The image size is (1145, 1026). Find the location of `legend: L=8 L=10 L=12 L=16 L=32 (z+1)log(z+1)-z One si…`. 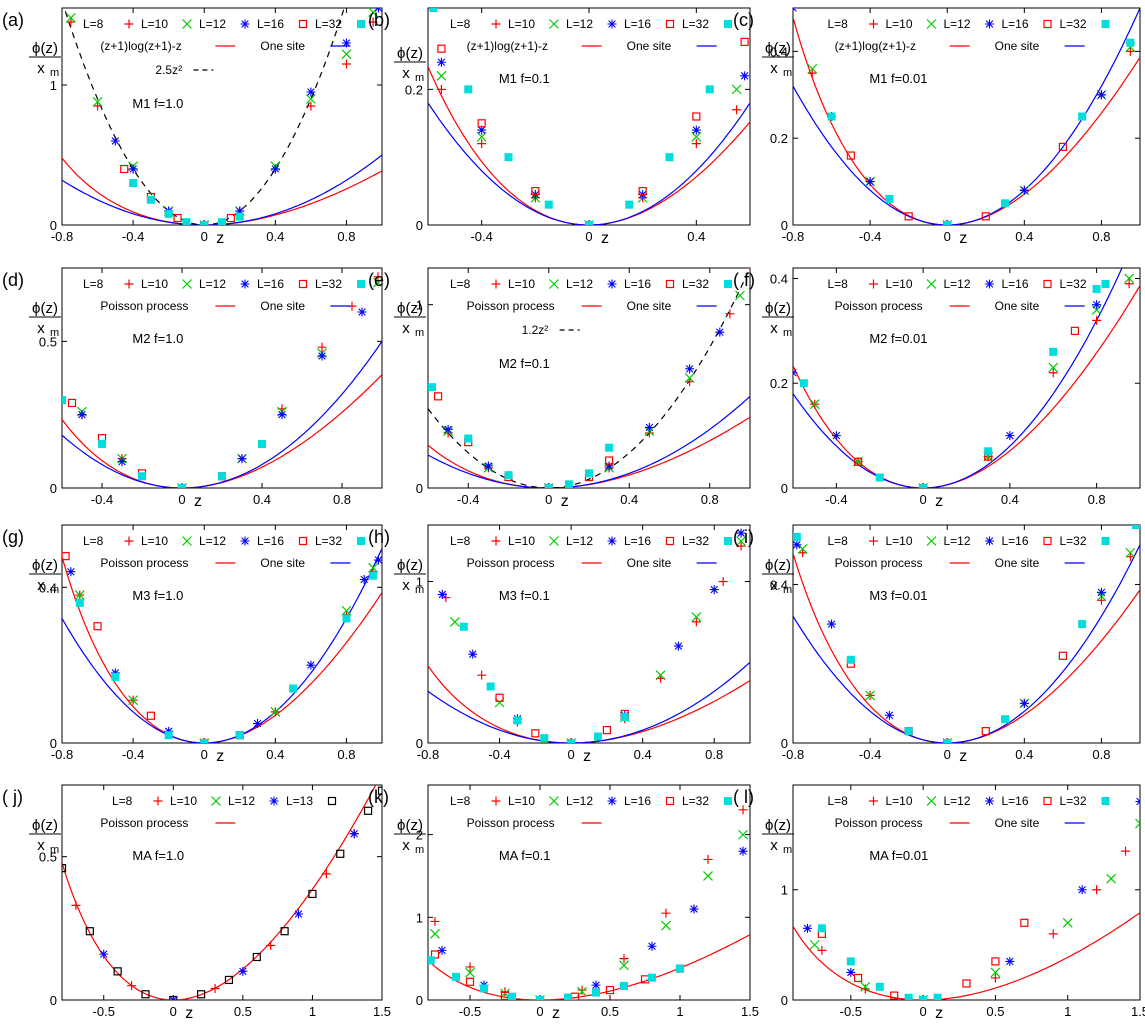

legend: L=8 L=10 L=12 L=16 L=32 (z+1)log(z+1)-z One si… is located at coordinates (224, 47).